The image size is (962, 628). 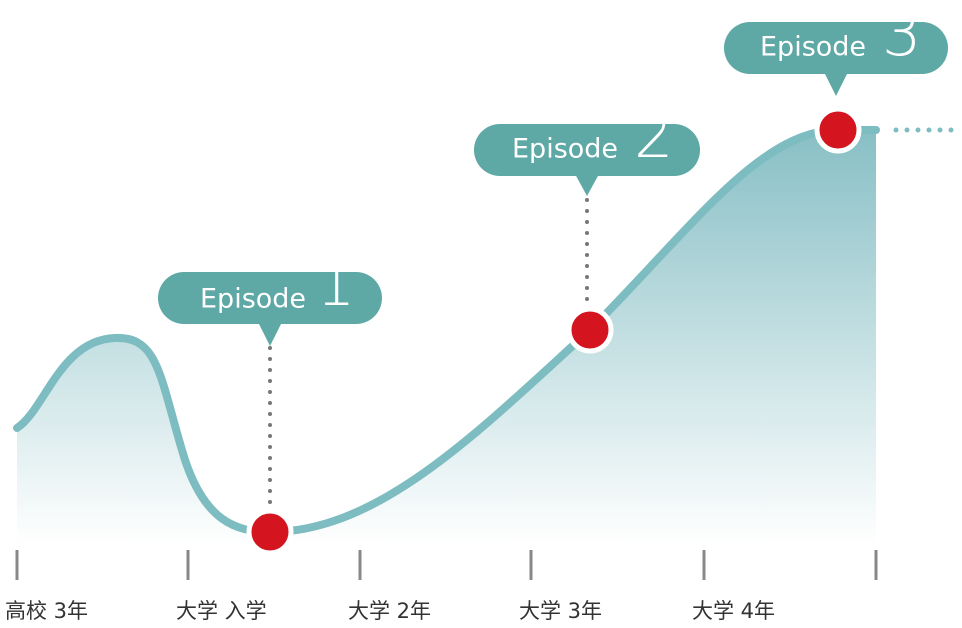 I want to click on tick-label: 大学 入学, so click(x=221, y=611).